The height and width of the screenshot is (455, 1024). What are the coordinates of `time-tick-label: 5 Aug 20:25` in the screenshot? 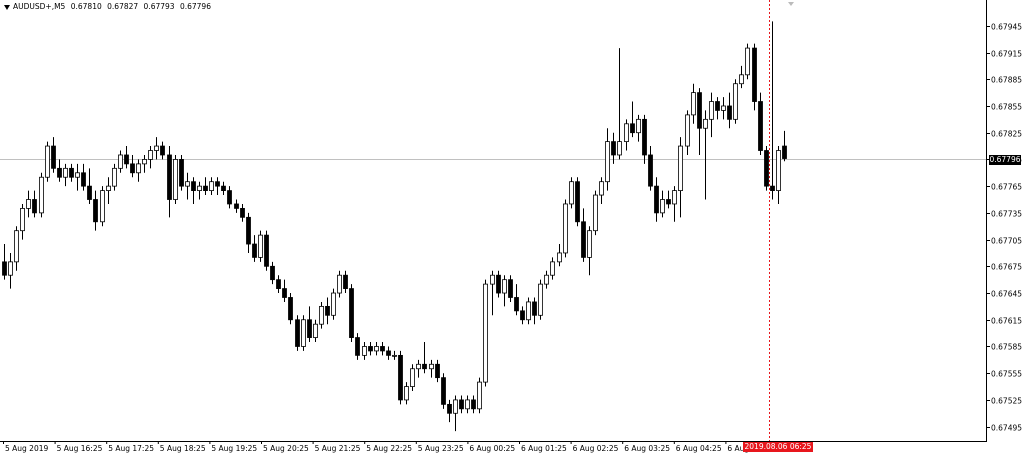 It's located at (286, 448).